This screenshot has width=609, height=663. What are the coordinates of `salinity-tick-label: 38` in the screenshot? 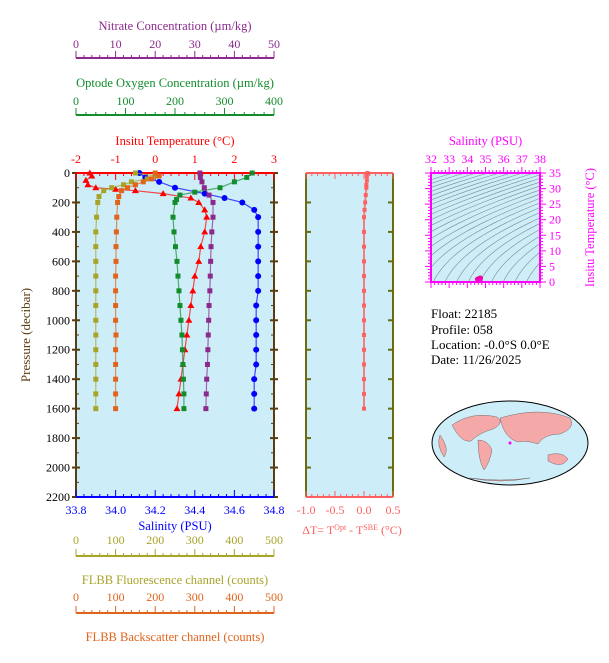 It's located at (540, 159).